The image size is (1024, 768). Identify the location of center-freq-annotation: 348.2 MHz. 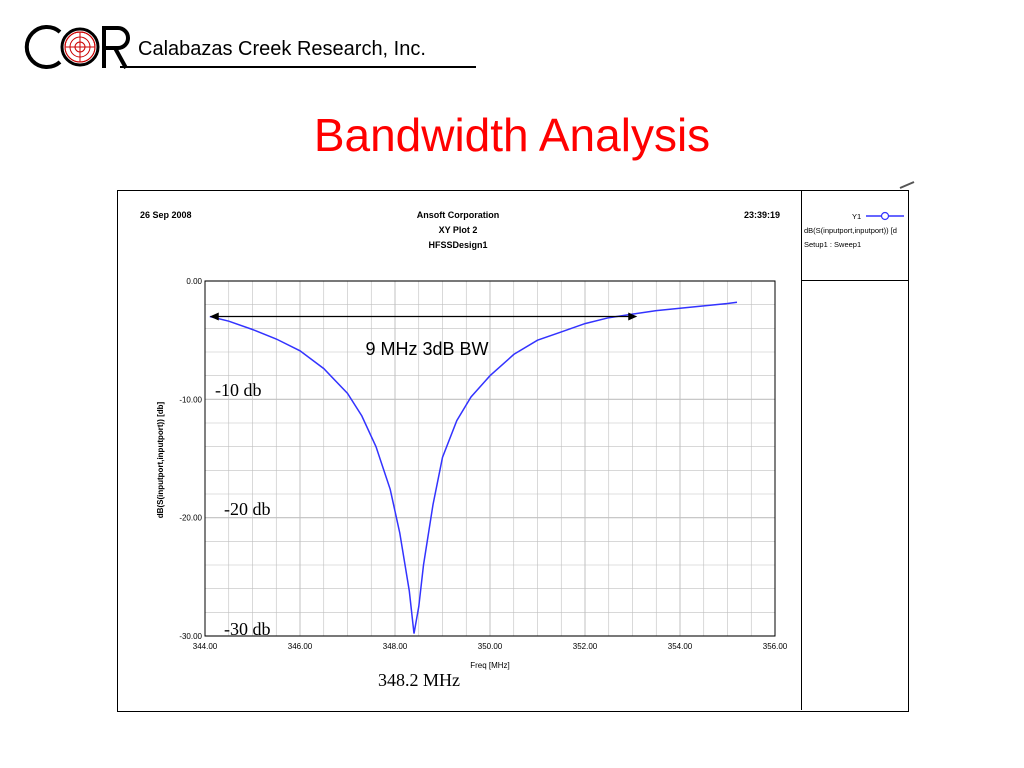
(419, 680).